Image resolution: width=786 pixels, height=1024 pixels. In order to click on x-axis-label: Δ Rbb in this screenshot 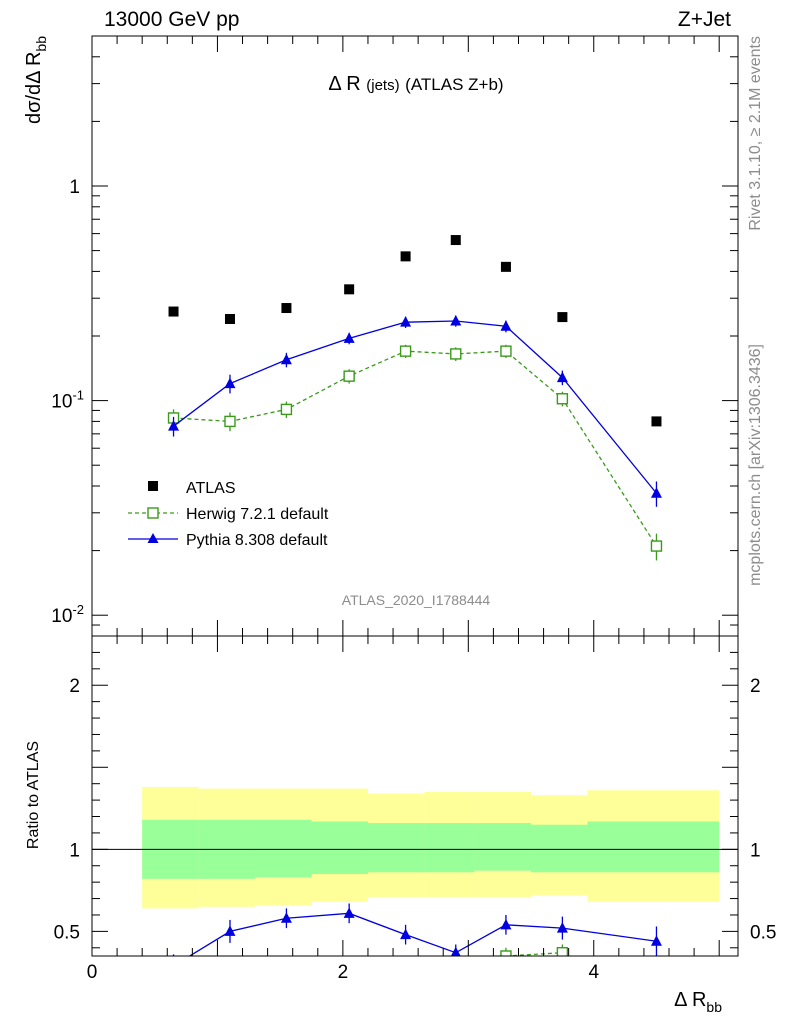, I will do `click(698, 1002)`.